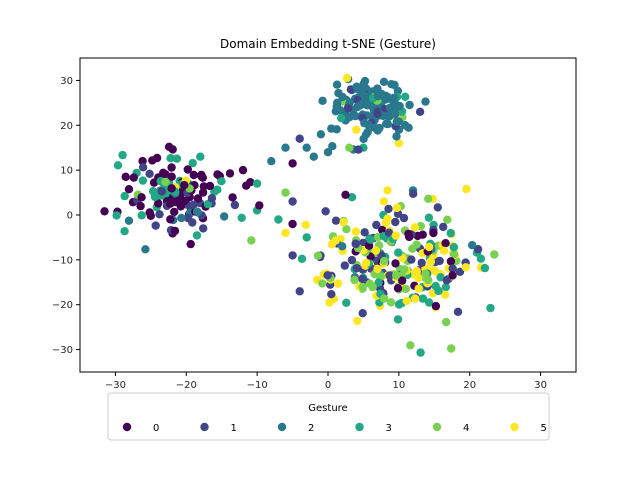 The image size is (640, 480). Describe the element at coordinates (70, 216) in the screenshot. I see `y-tick-label: 0` at that location.